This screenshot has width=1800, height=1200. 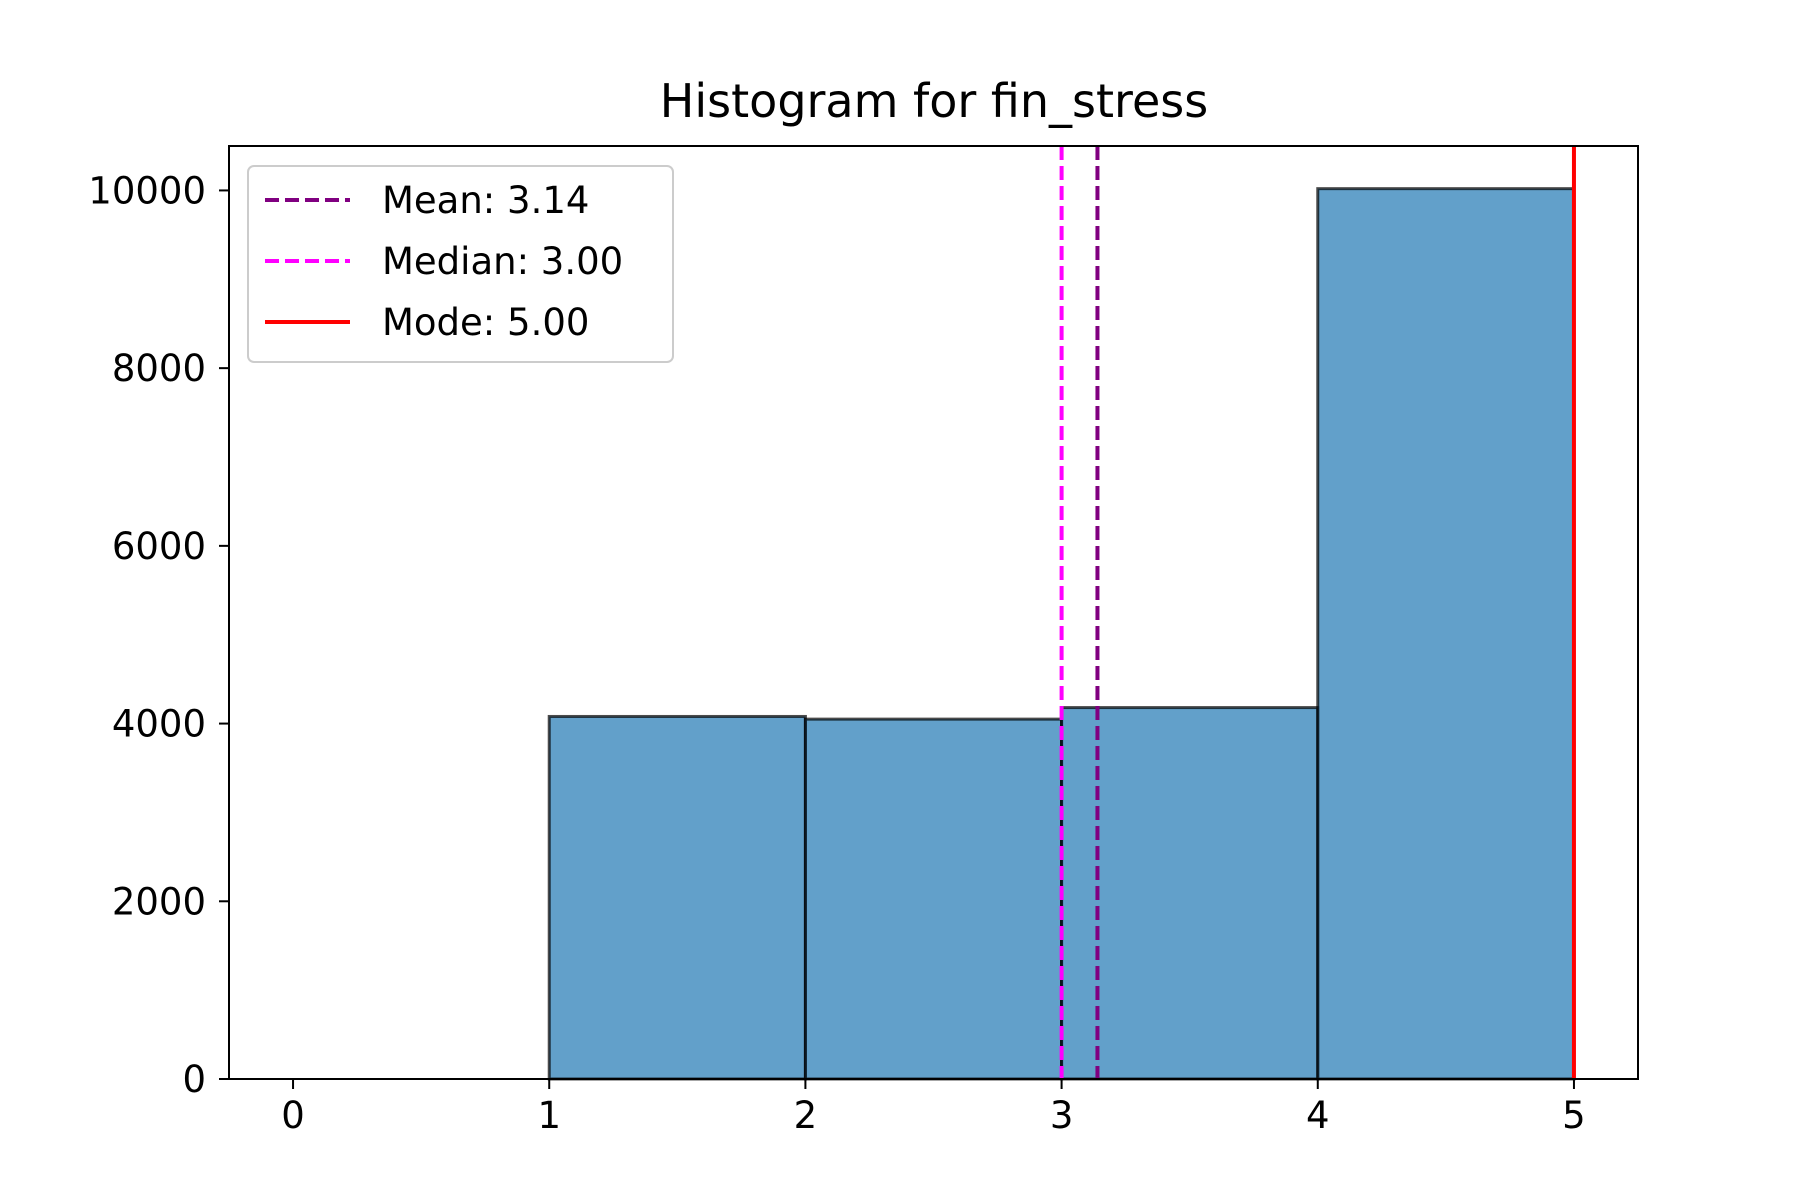 I want to click on legend-label: Mode: 5.00, so click(x=485, y=322).